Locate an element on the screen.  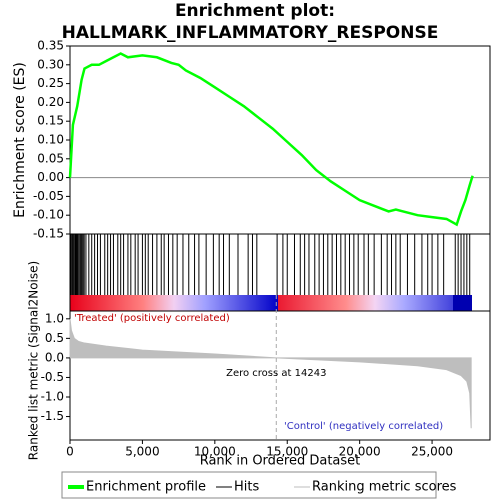
y-tick-label: 0.10 is located at coordinates (50, 140).